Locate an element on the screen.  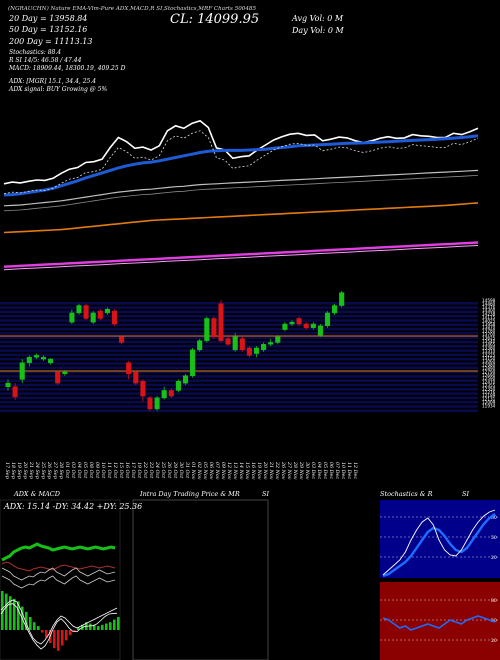
date-label: 24 Sep is located at coordinates (37, 470).